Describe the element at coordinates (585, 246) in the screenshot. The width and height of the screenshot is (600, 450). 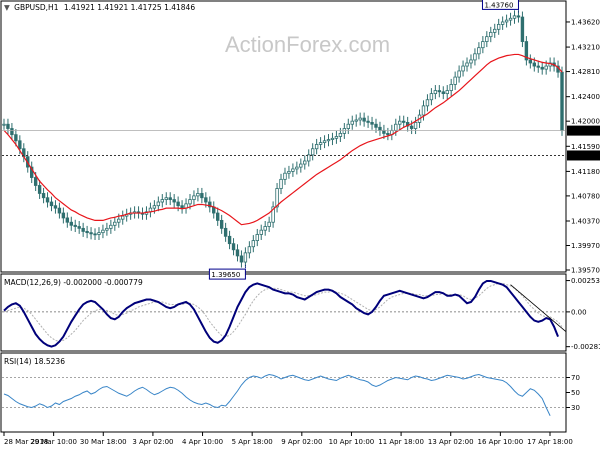
I see `price-tick-label: 1.39970` at that location.